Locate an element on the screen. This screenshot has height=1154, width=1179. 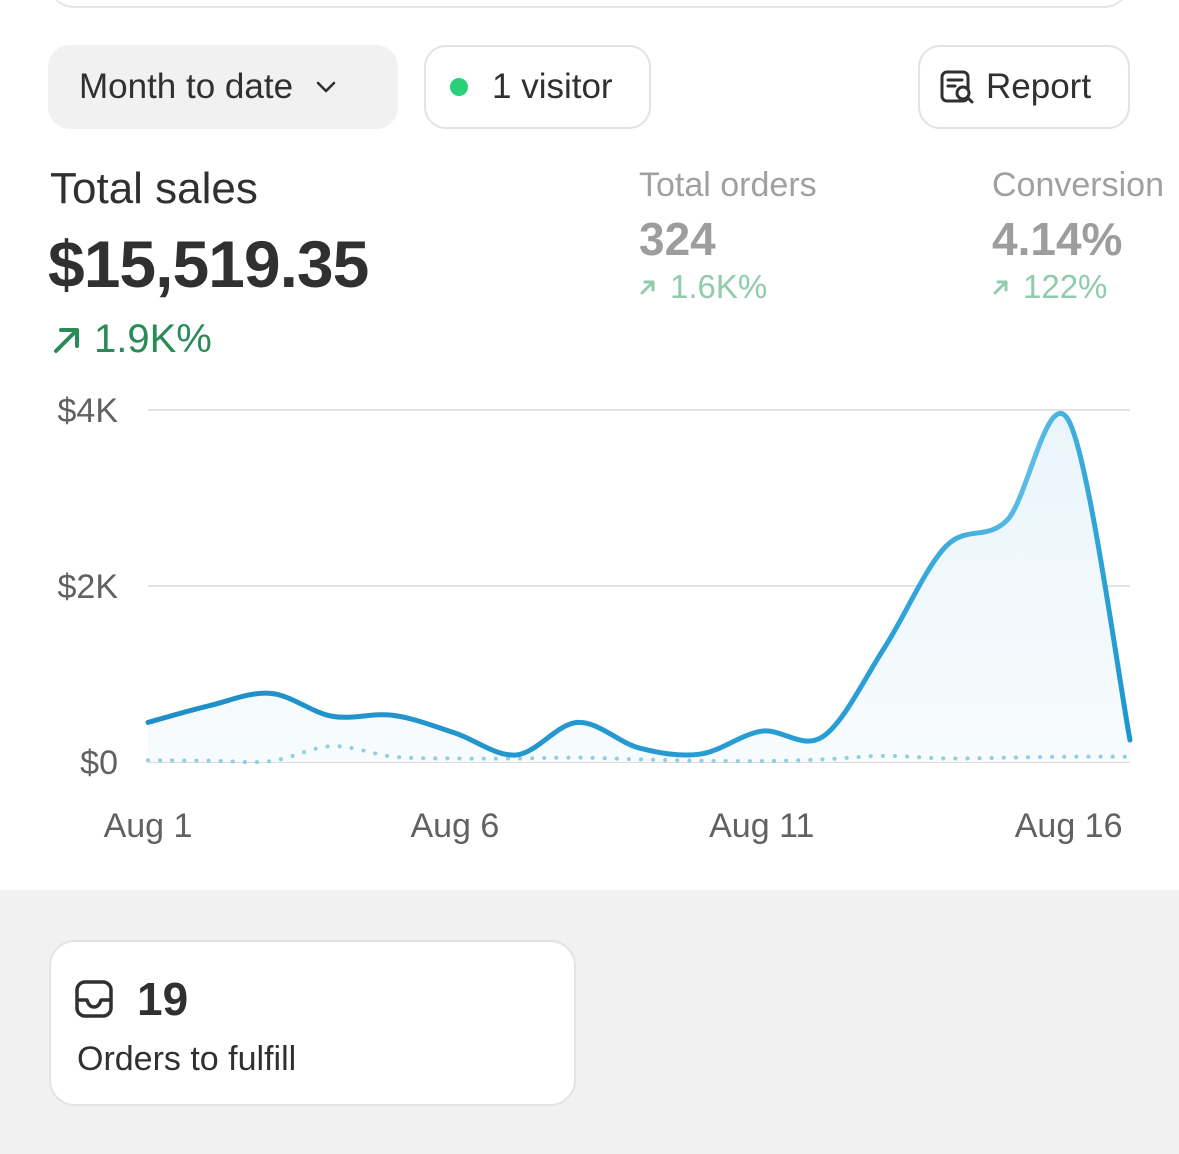
x-tick-label: Aug 16 is located at coordinates (1069, 826).